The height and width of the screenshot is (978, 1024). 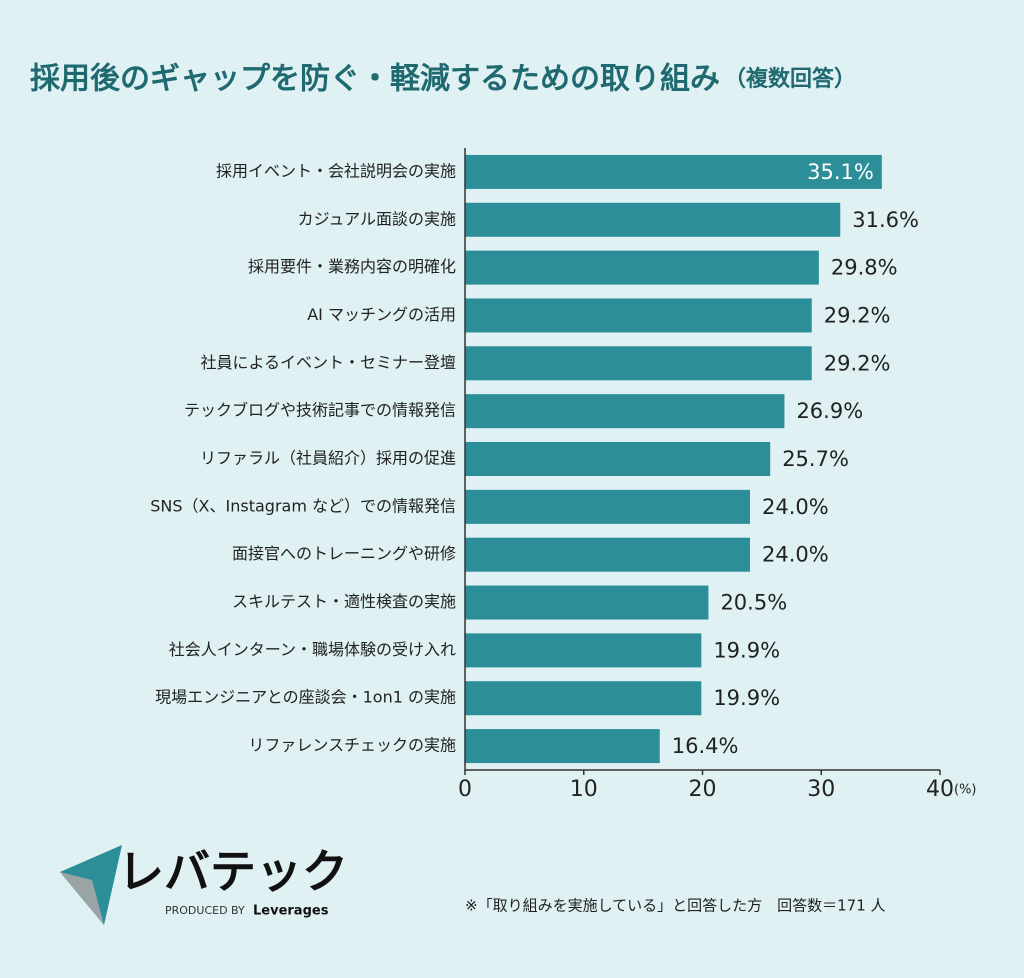 What do you see at coordinates (703, 789) in the screenshot?
I see `x-tick-label: 20` at bounding box center [703, 789].